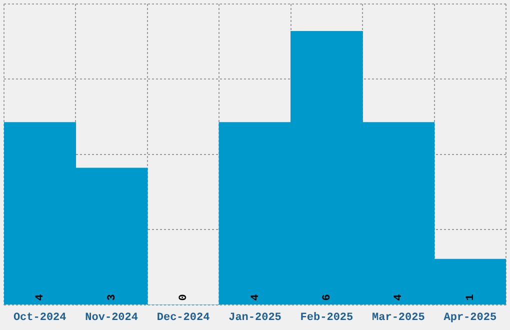  What do you see at coordinates (184, 297) in the screenshot?
I see `data-label: 0` at bounding box center [184, 297].